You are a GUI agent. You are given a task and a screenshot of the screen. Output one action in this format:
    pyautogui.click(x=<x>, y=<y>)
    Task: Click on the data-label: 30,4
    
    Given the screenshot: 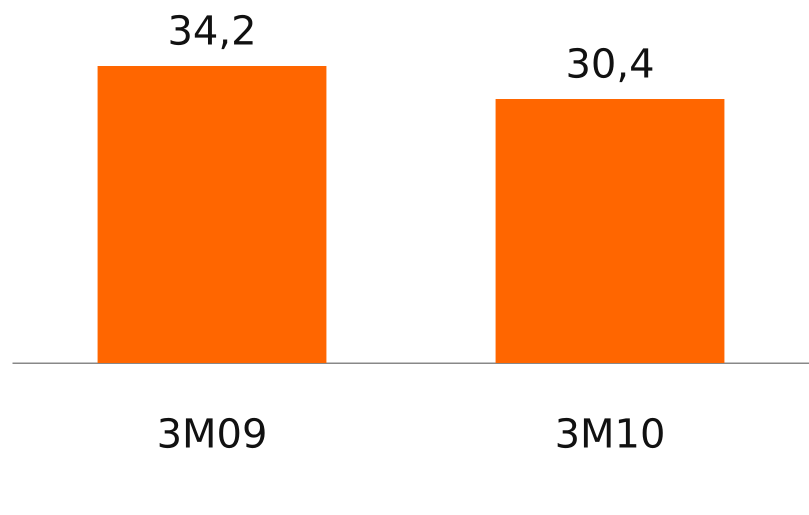 What is the action you would take?
    pyautogui.click(x=610, y=64)
    